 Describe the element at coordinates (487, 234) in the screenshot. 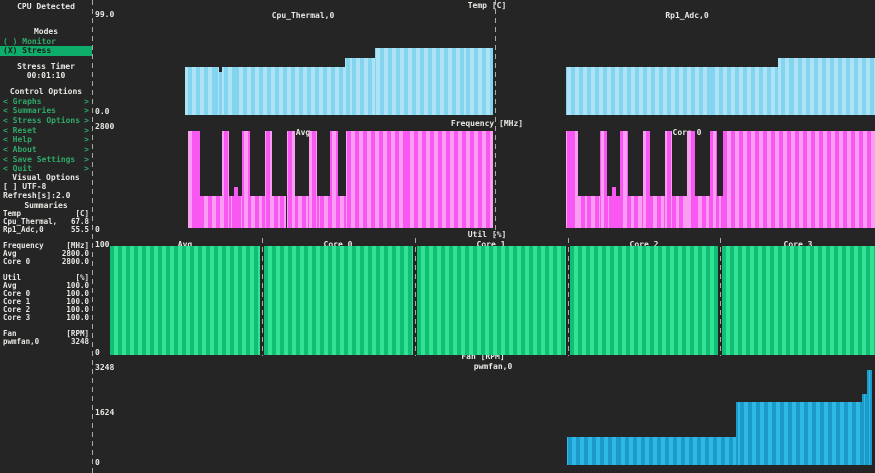

I see `util-section-title: Util [%]` at that location.